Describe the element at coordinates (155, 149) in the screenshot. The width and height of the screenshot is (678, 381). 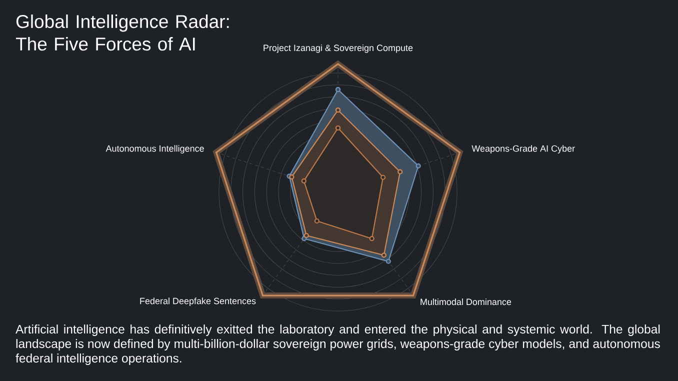
I see `spoke-label: Autonomous Intelligence` at that location.